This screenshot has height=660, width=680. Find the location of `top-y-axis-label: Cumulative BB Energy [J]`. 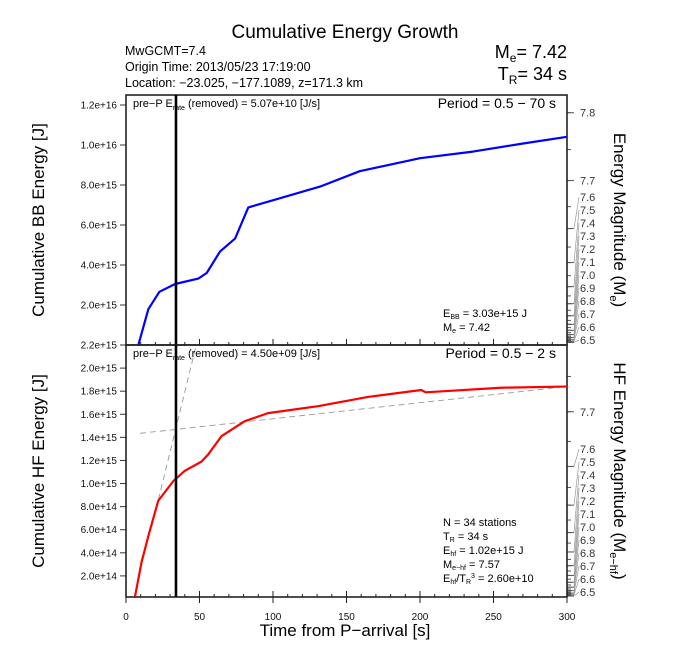

top-y-axis-label: Cumulative BB Energy [J] is located at coordinates (38, 220).